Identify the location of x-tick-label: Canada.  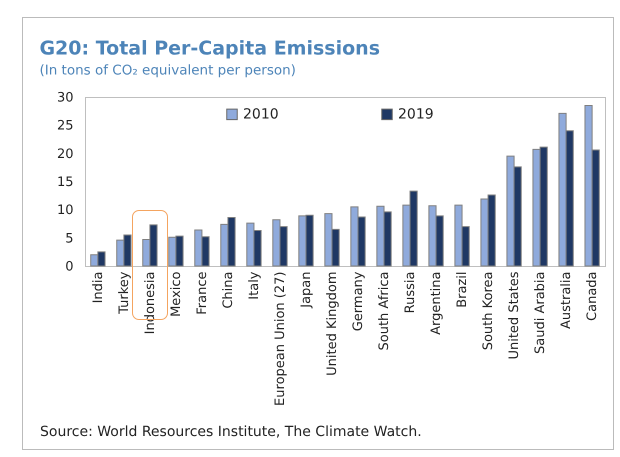
(592, 296).